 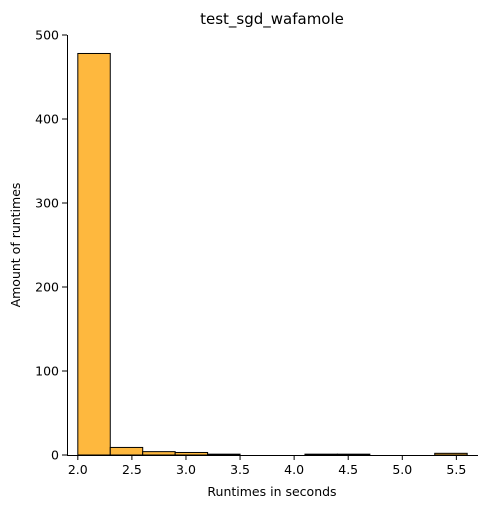 What do you see at coordinates (186, 469) in the screenshot?
I see `x-tick-label: 3.0` at bounding box center [186, 469].